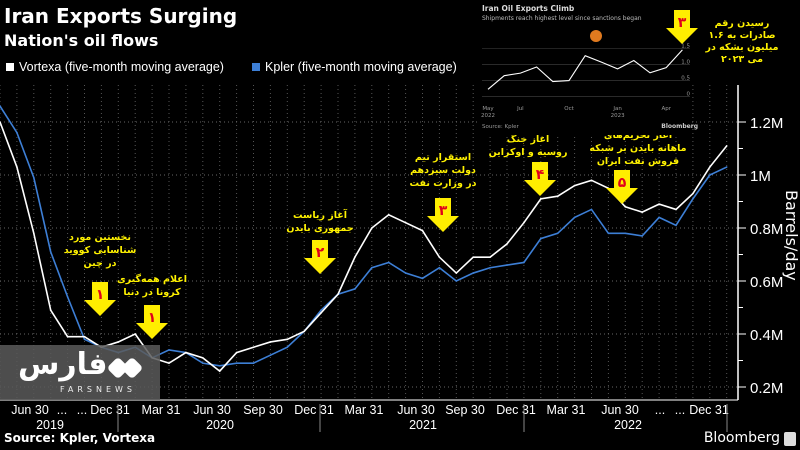 The height and width of the screenshot is (450, 800). Describe the element at coordinates (465, 410) in the screenshot. I see `x-tick-label: Sep 30` at that location.